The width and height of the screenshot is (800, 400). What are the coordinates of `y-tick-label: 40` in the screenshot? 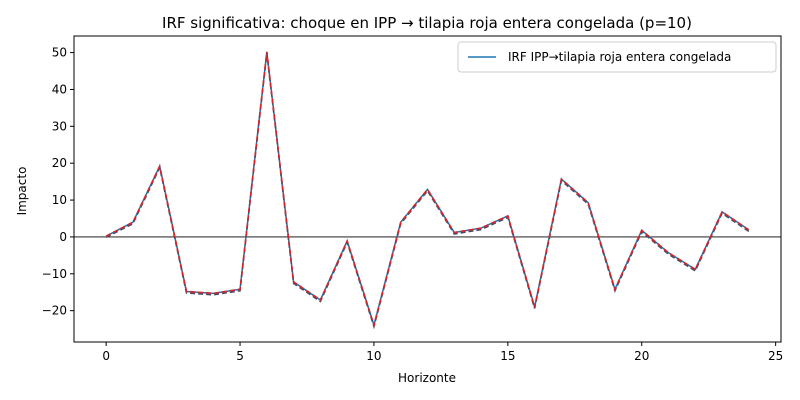 It's located at (59, 89).